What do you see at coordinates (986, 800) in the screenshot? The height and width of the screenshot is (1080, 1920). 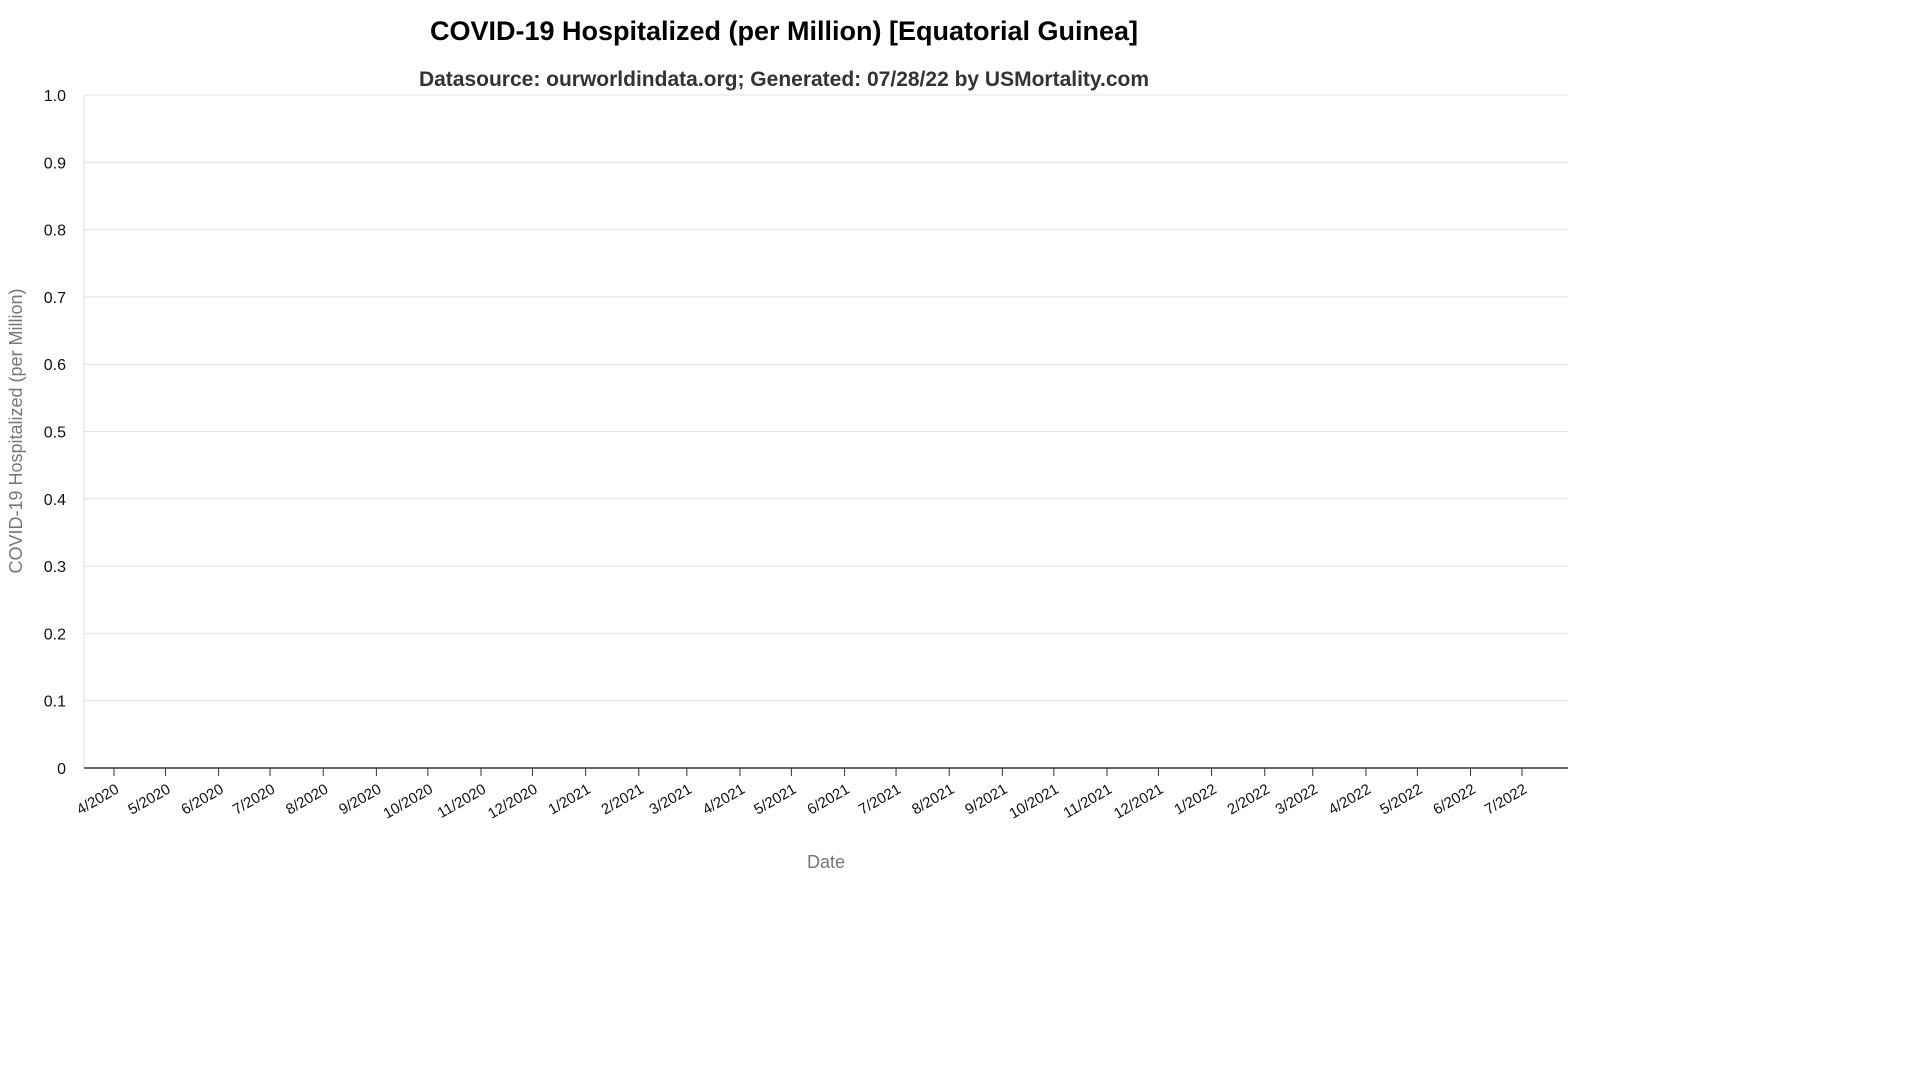 I see `x-tick-label: 9/2021` at bounding box center [986, 800].